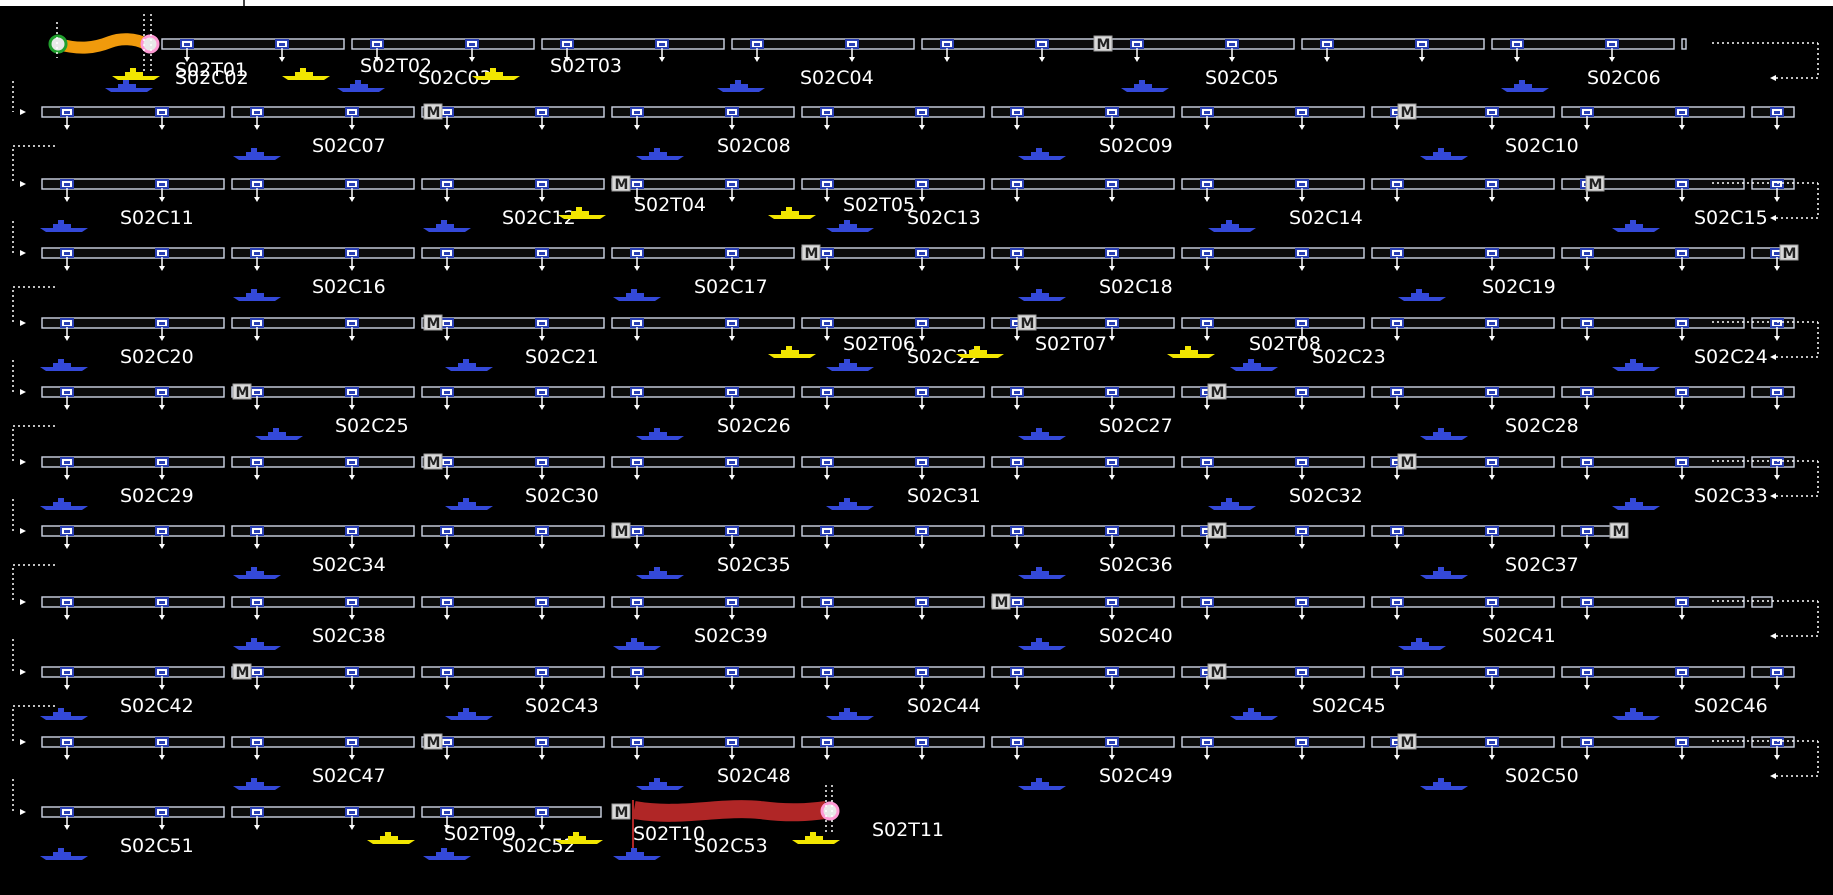 The height and width of the screenshot is (895, 1833). What do you see at coordinates (736, 816) in the screenshot?
I see `route-end` at bounding box center [736, 816].